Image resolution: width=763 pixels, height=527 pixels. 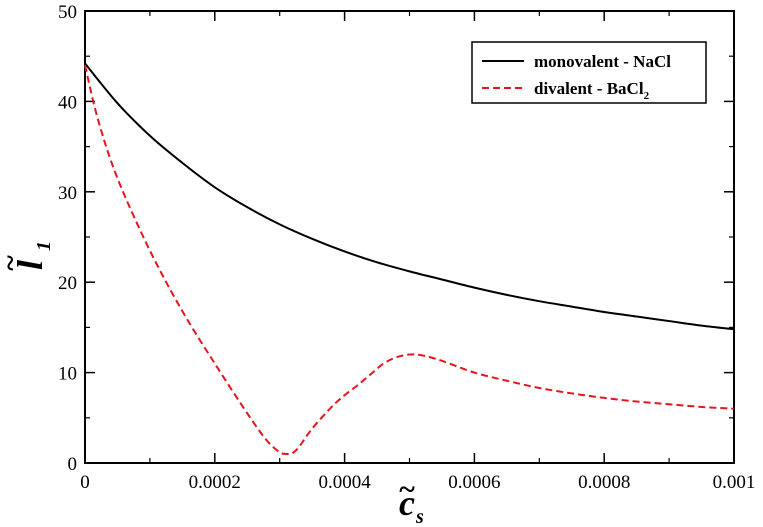 I want to click on legend-label-monovalent: monovalent - NaCl, so click(x=602, y=61).